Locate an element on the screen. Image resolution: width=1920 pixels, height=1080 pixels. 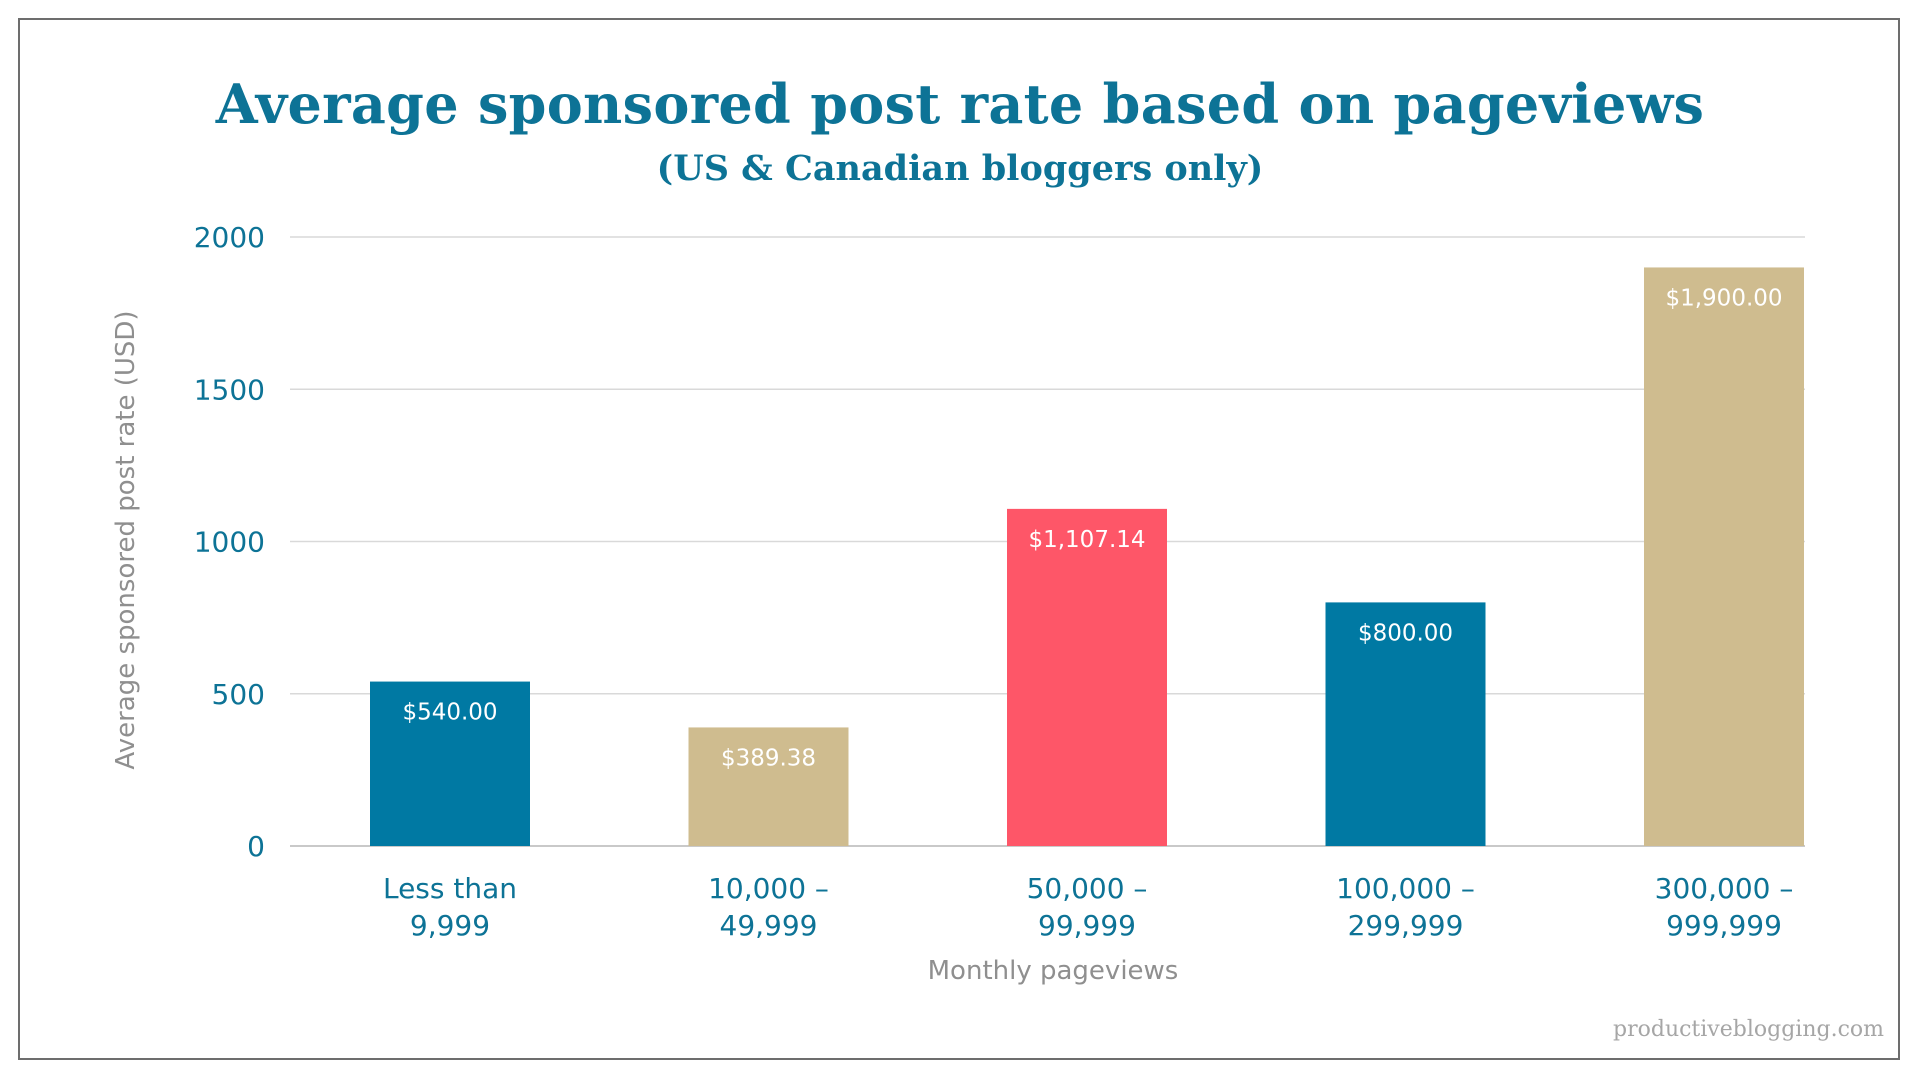
chart-subtitle: (US & Canadian bloggers only) is located at coordinates (960, 168).